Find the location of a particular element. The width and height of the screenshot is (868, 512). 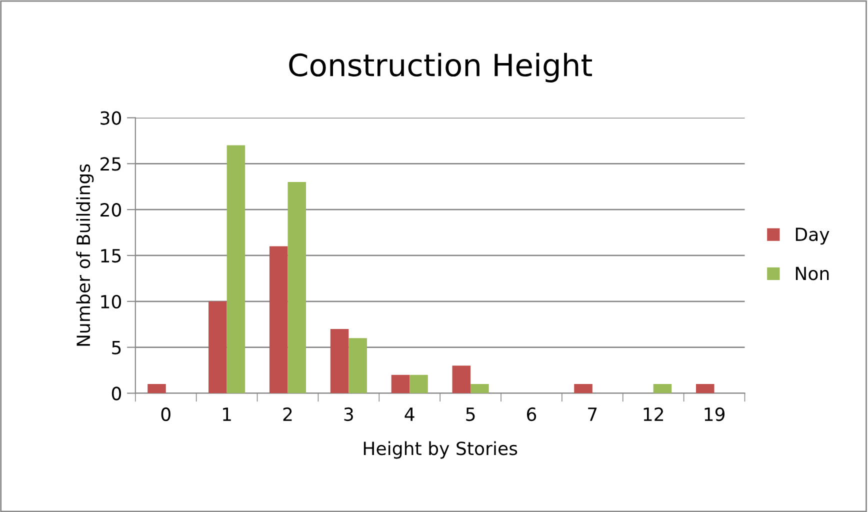

legend-label: Day is located at coordinates (813, 236).